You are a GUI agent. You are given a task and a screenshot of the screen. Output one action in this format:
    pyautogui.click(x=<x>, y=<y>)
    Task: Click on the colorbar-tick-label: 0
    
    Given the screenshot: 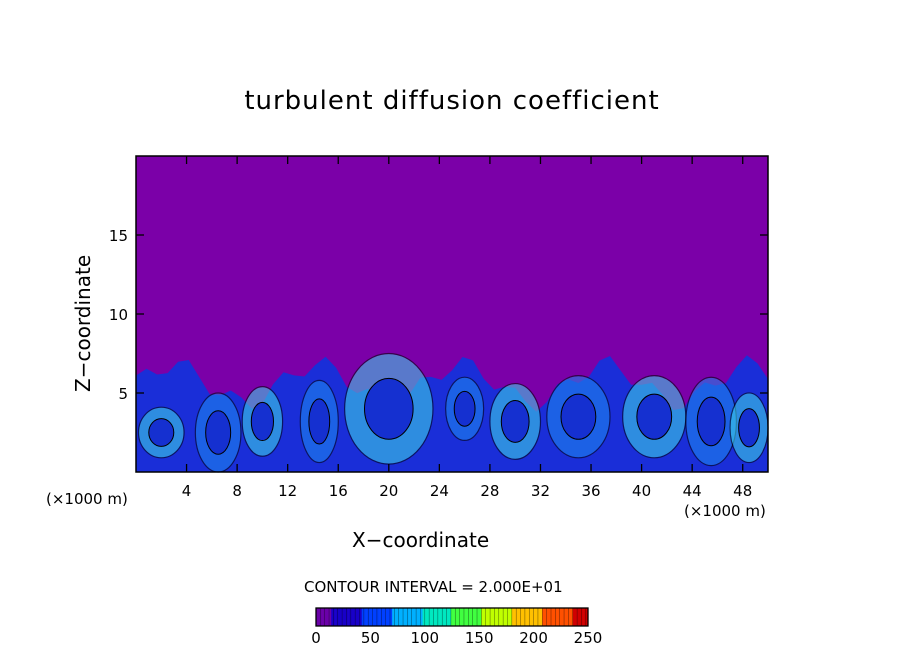 What is the action you would take?
    pyautogui.click(x=316, y=638)
    